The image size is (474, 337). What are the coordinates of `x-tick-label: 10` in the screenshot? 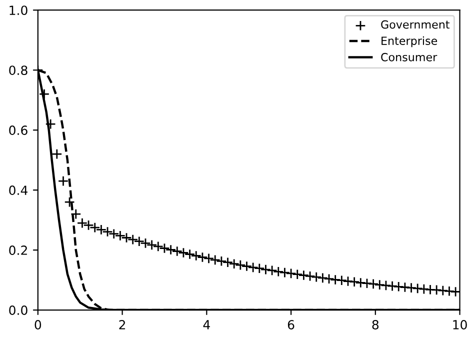 It's located at (460, 325).